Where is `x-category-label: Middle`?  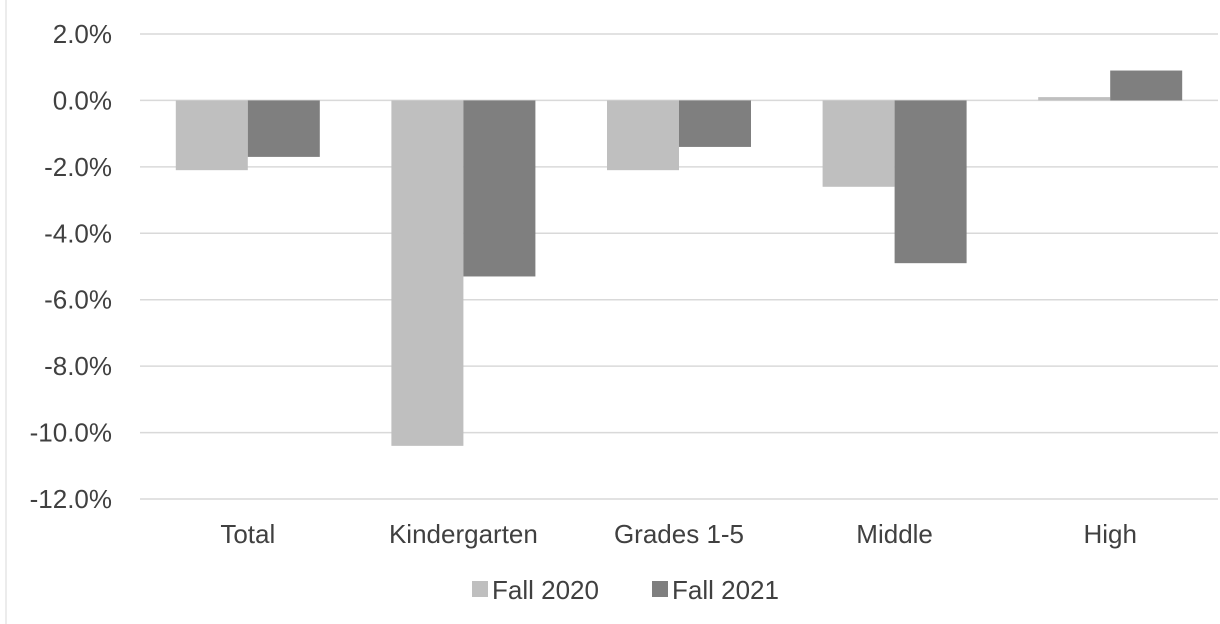 x-category-label: Middle is located at coordinates (894, 534).